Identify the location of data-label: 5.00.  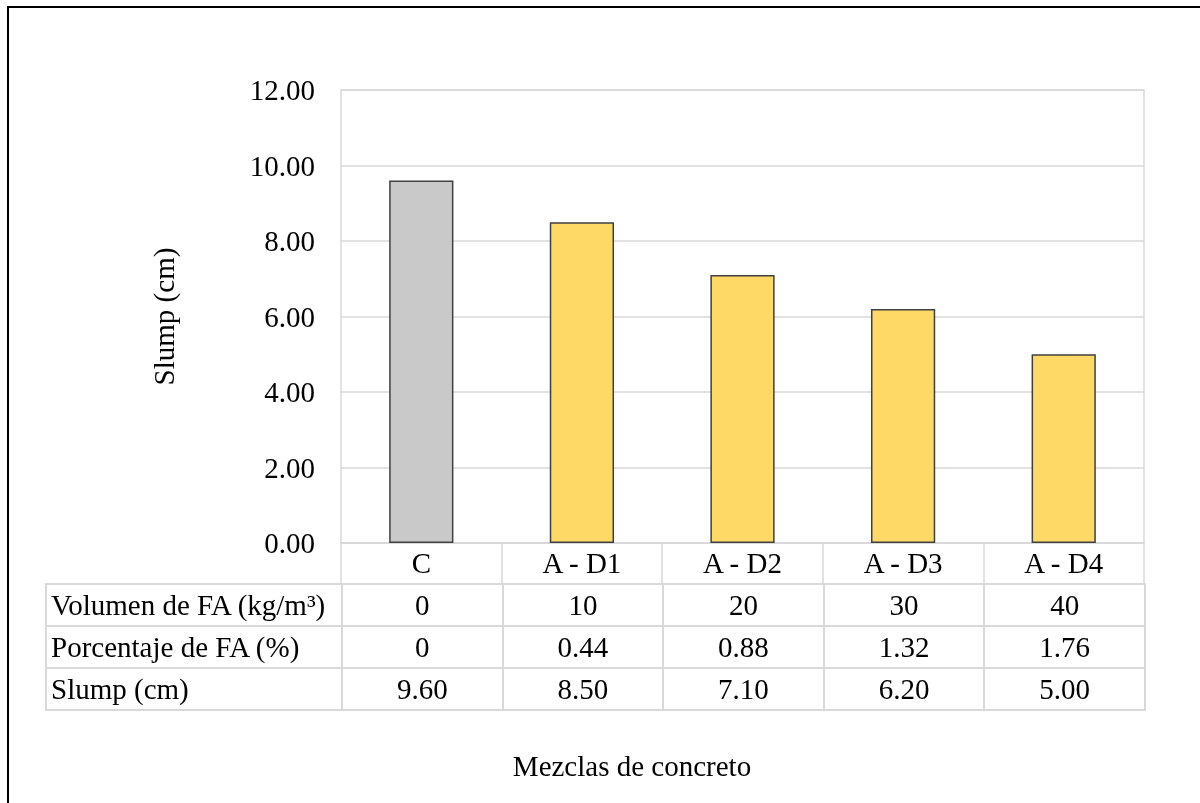
(1064, 689).